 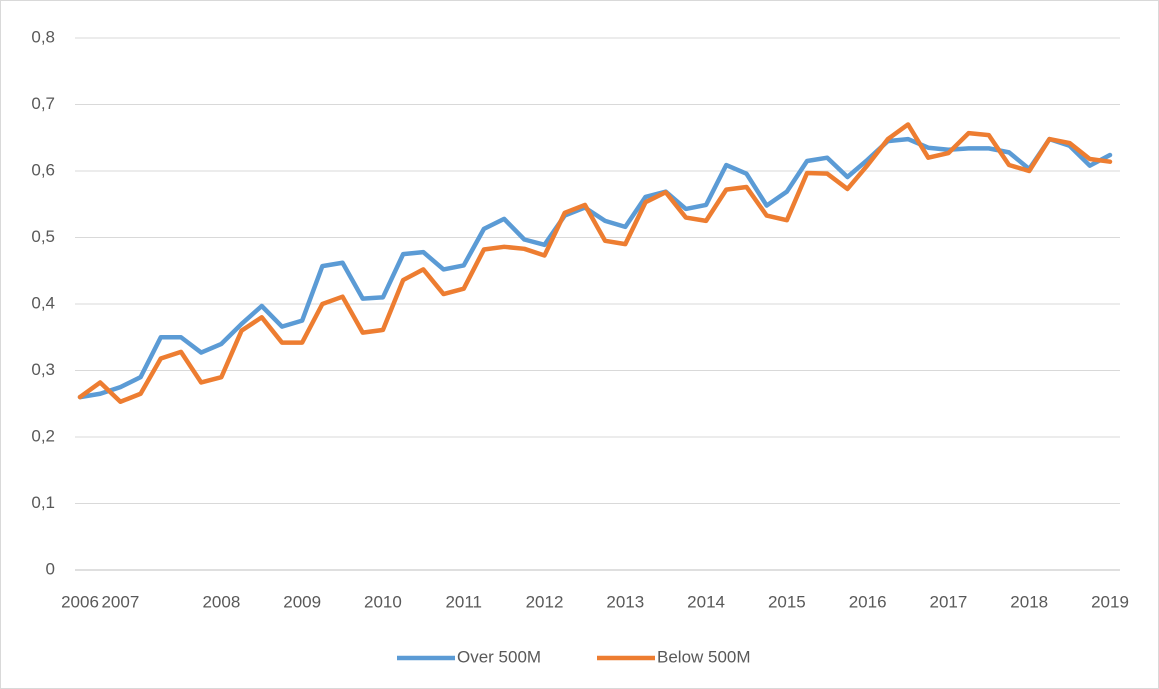 I want to click on y-tick-label: 0,3, so click(x=43, y=369).